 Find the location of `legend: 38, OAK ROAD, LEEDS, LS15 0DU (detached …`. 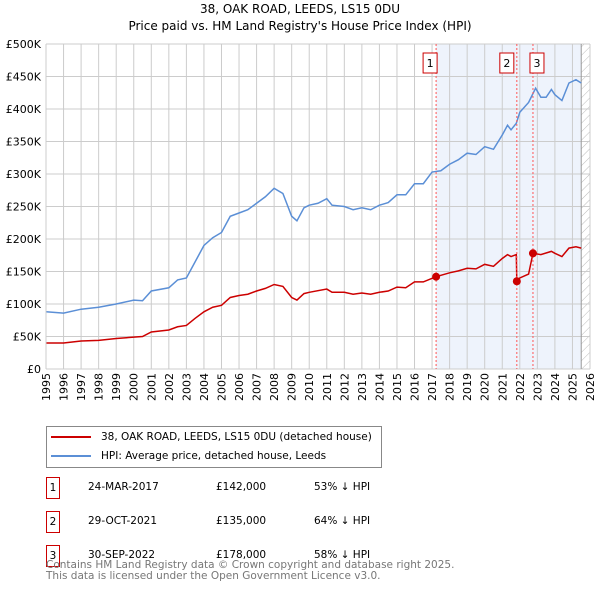

legend: 38, OAK ROAD, LEEDS, LS15 0DU (detached … is located at coordinates (214, 447).